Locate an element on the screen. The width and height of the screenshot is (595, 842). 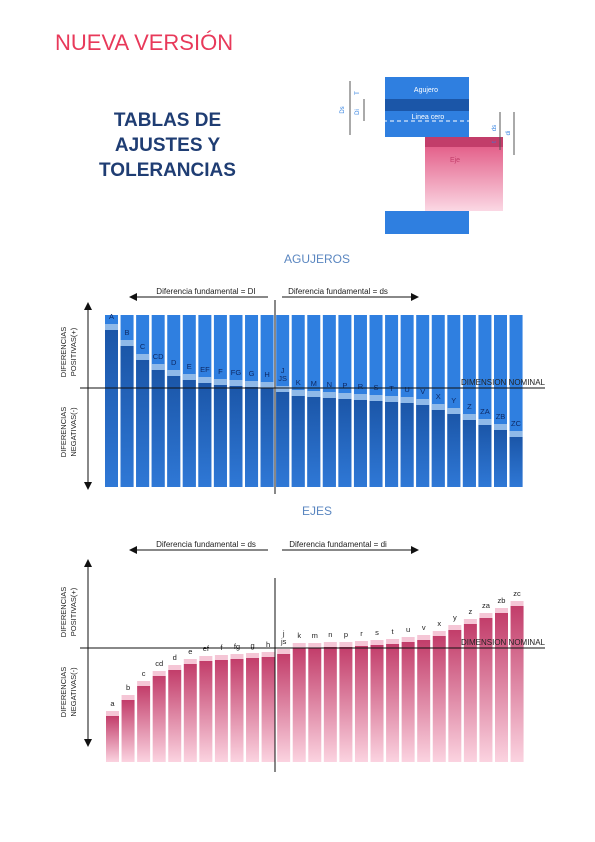
section-title: AGUJEROS is located at coordinates (317, 259).